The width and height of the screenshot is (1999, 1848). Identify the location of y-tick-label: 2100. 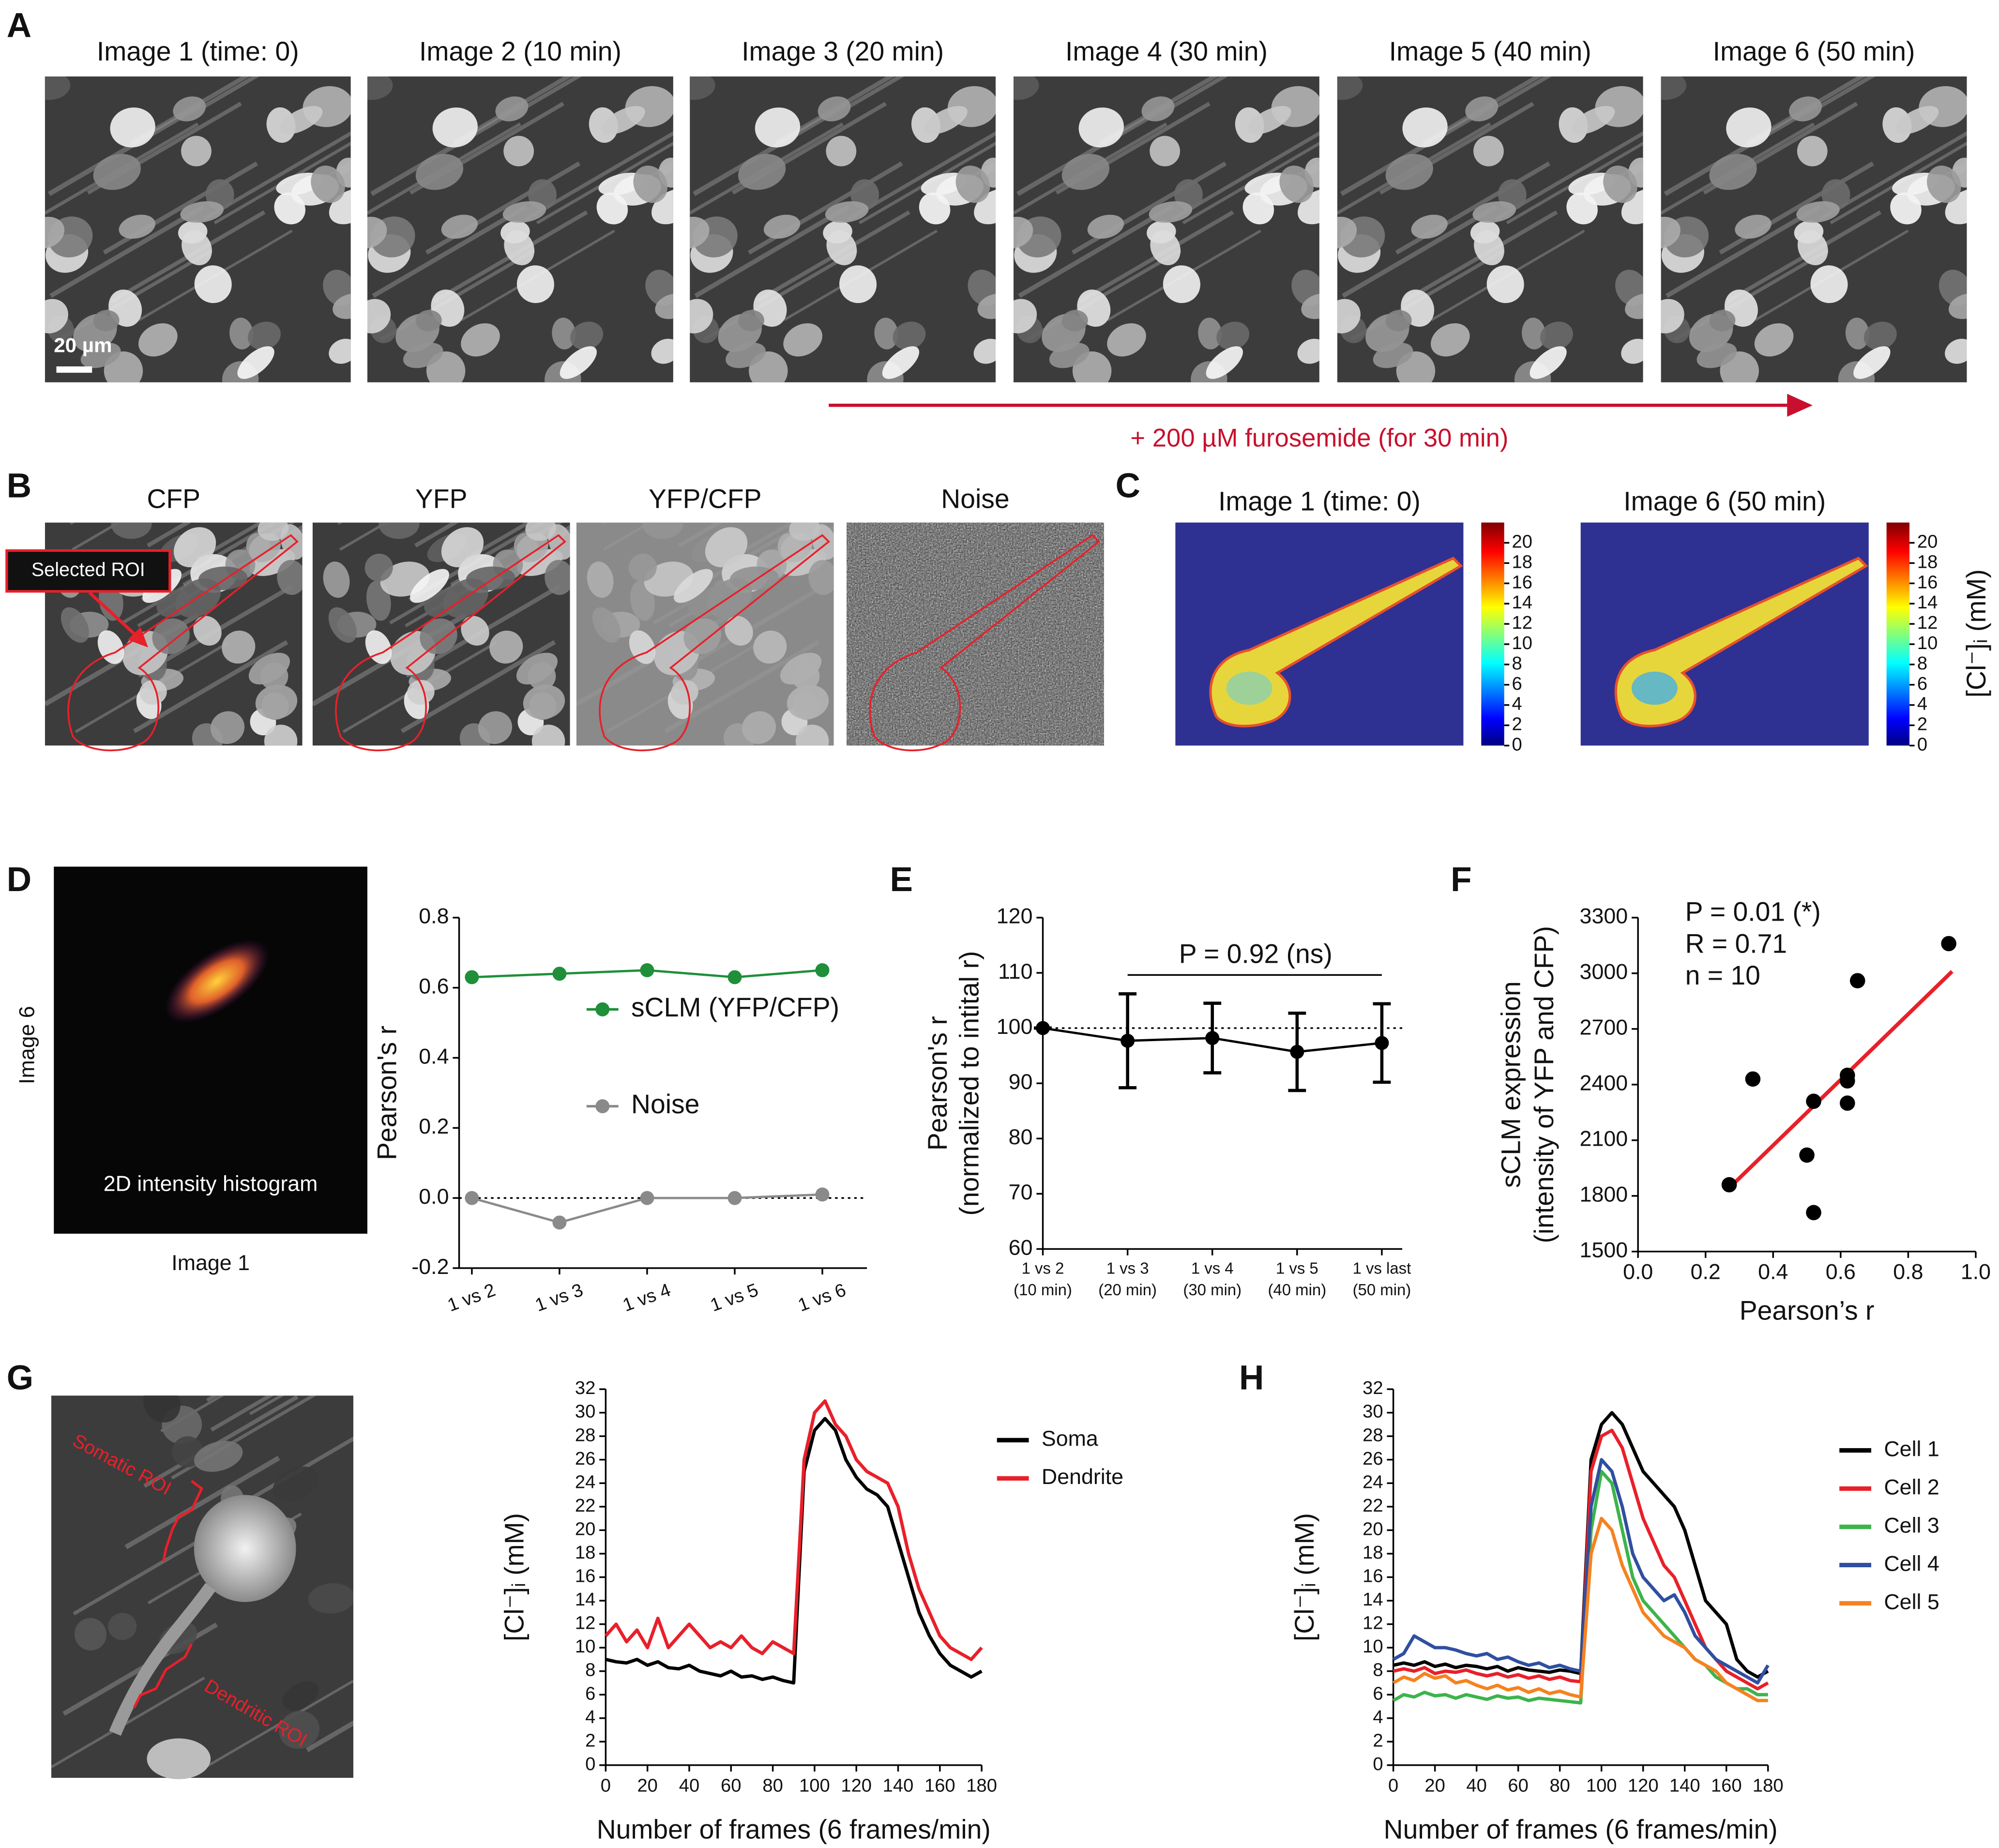
(1604, 1139).